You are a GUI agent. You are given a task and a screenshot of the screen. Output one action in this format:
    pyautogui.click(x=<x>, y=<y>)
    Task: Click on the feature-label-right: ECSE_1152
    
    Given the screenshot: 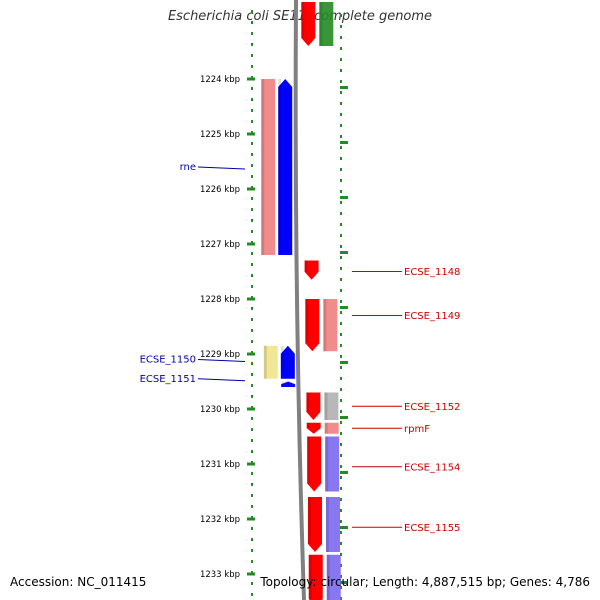 What is the action you would take?
    pyautogui.click(x=406, y=407)
    